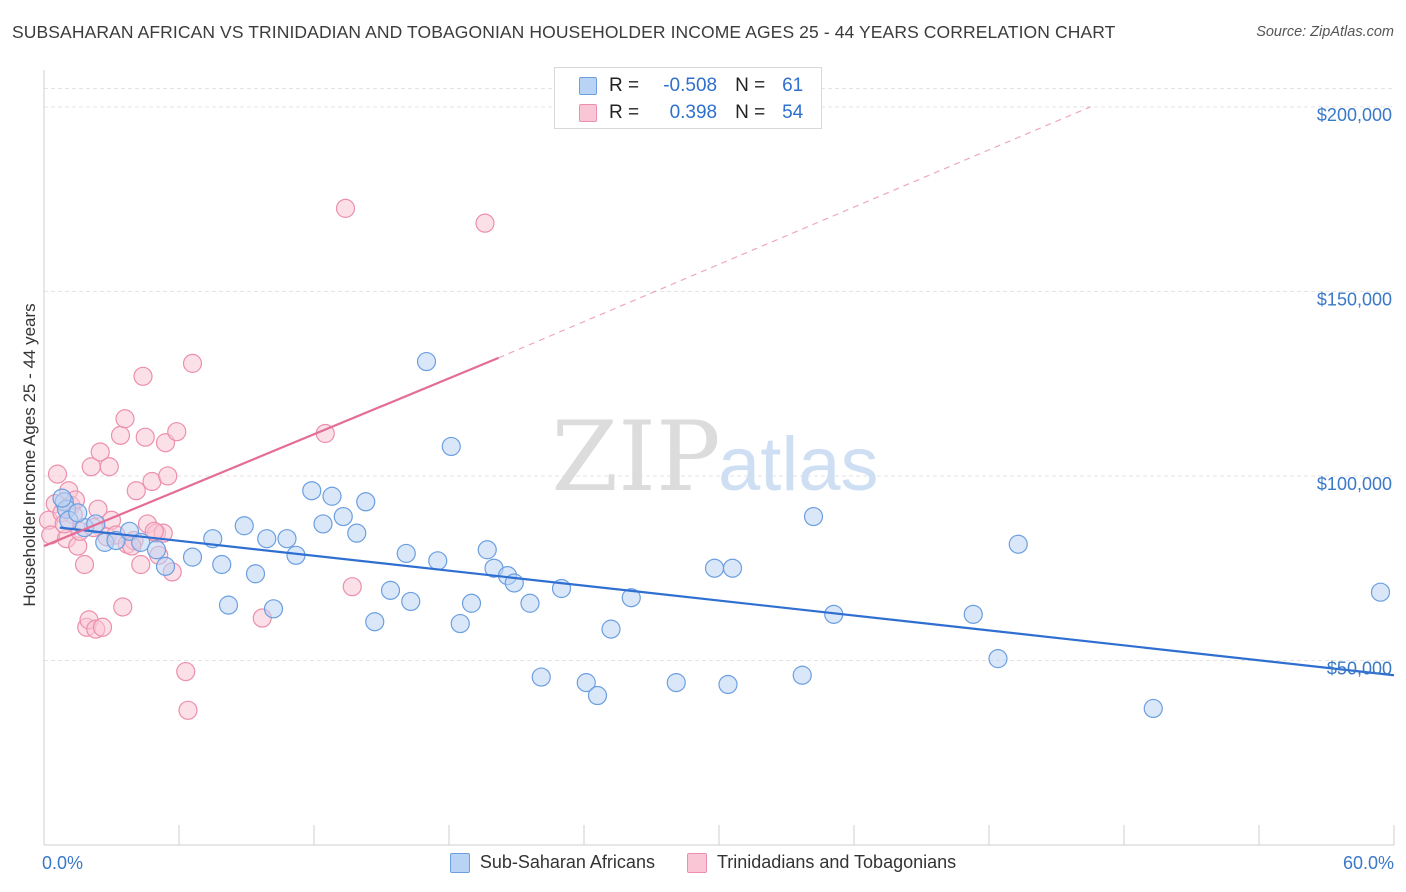 Image resolution: width=1406 pixels, height=892 pixels. What do you see at coordinates (793, 85) in the screenshot?
I see `legend-n-value: 61` at bounding box center [793, 85].